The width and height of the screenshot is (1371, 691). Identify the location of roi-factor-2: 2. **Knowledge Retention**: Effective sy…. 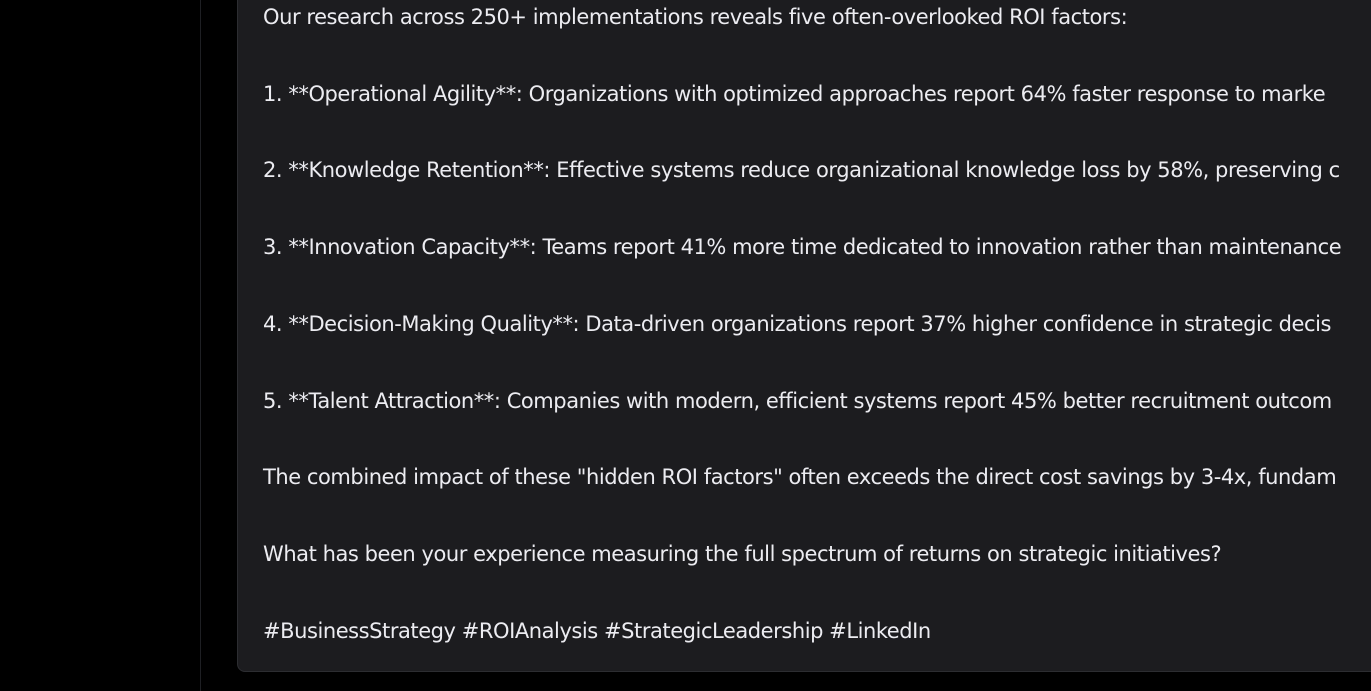
(801, 170).